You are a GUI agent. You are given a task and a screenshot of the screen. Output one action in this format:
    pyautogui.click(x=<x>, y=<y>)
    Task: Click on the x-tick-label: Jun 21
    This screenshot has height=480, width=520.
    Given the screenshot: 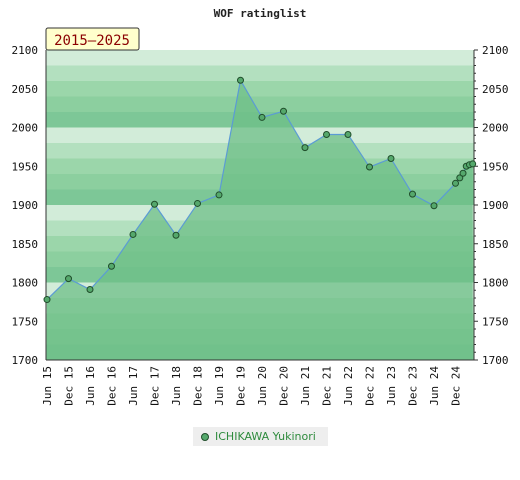 What is the action you would take?
    pyautogui.click(x=305, y=386)
    